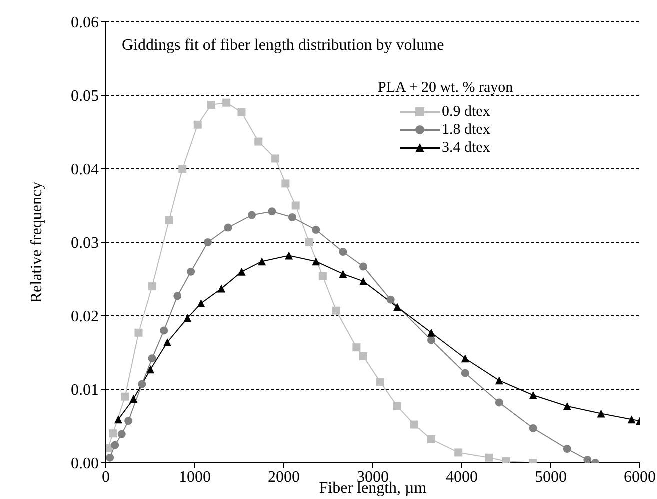  I want to click on x-tick-label: 2000, so click(284, 477).